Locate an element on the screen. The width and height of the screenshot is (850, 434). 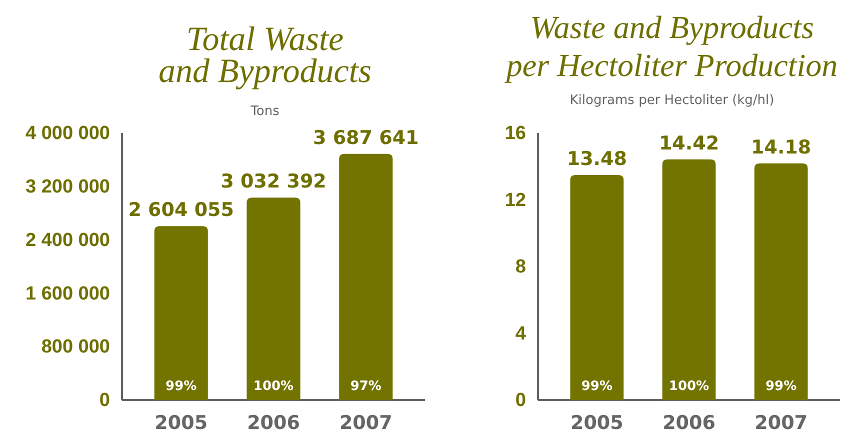
y-tick-label: 1 600 000 is located at coordinates (67, 293).